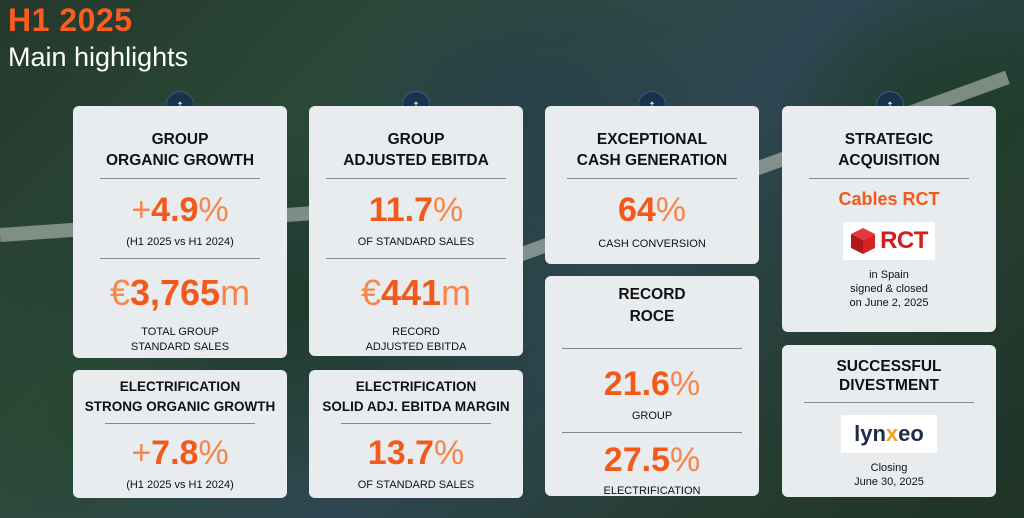 This screenshot has height=518, width=1024. Describe the element at coordinates (180, 339) in the screenshot. I see `sales-caption: TOTAL GROUP STANDARD SALES` at that location.